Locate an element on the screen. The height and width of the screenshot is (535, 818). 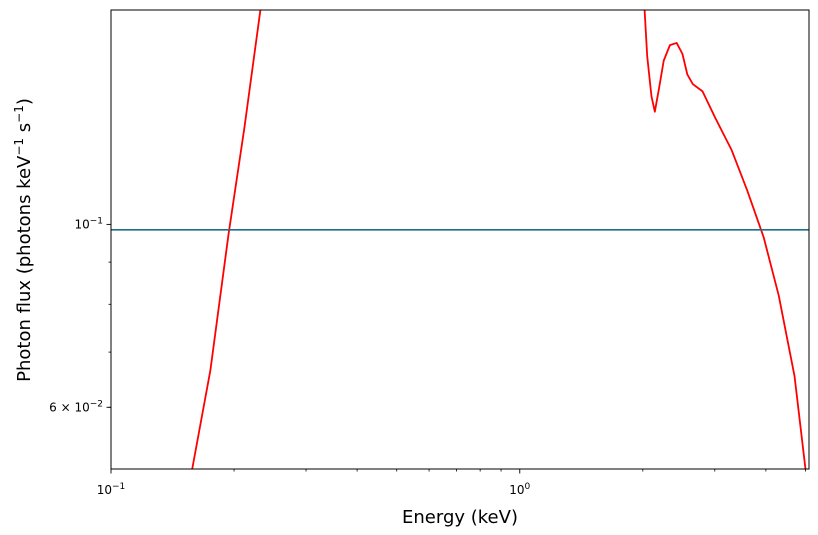
y-tick-label: 10−1 is located at coordinates (88, 223).